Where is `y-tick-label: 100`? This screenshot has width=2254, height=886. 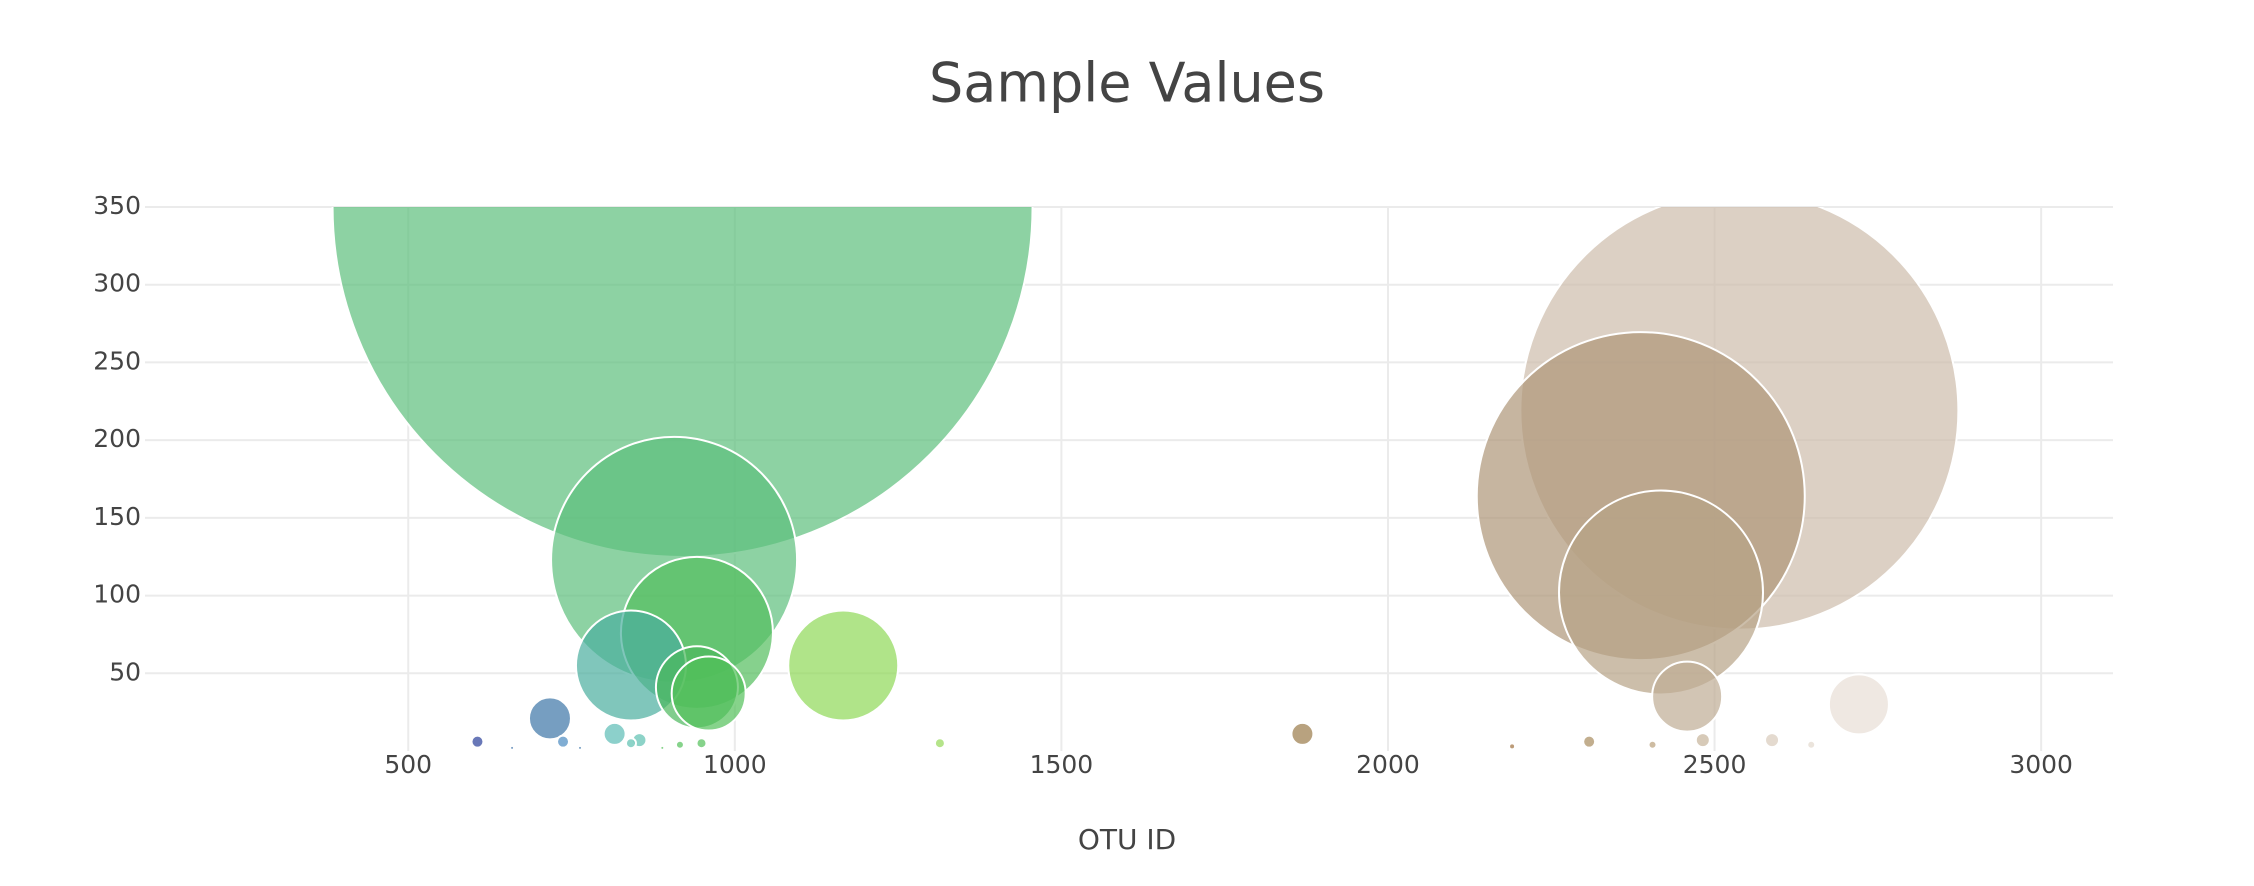
y-tick-label: 100 is located at coordinates (117, 594).